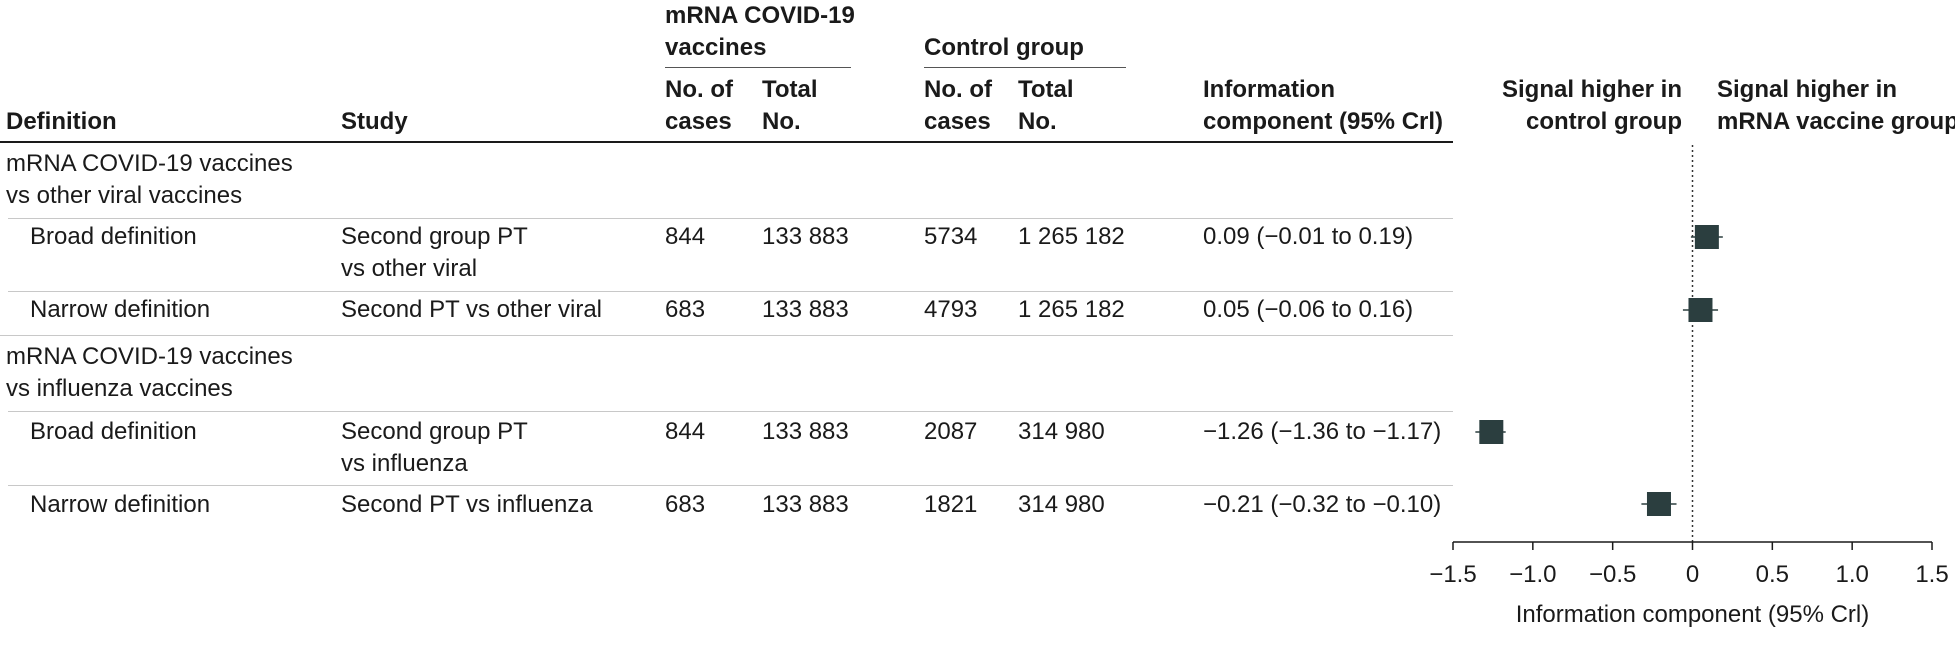 The height and width of the screenshot is (645, 1955). What do you see at coordinates (1612, 574) in the screenshot?
I see `x-tick-label: −0.5` at bounding box center [1612, 574].